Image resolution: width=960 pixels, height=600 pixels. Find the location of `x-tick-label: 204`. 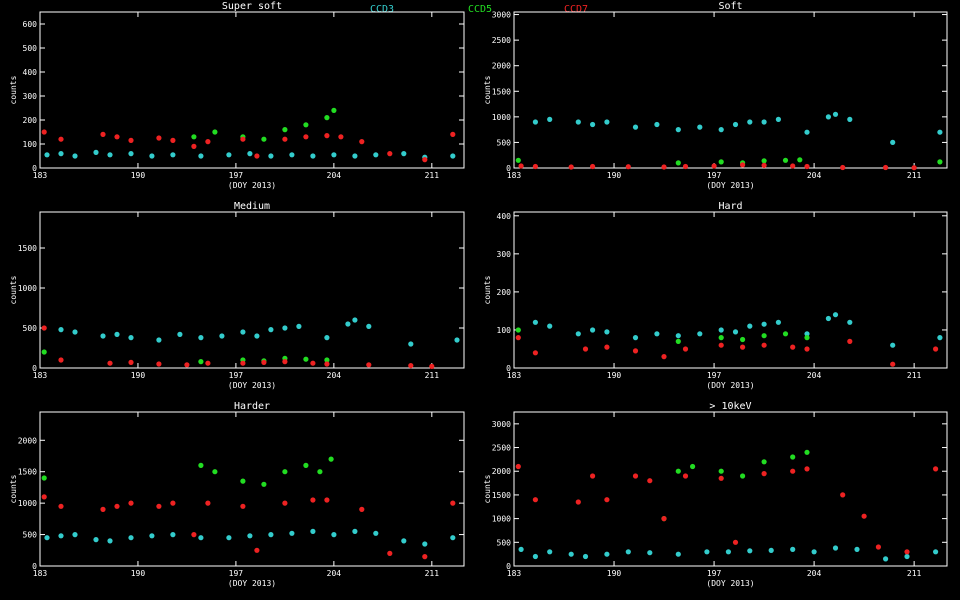

x-tick-label: 204 is located at coordinates (334, 573).